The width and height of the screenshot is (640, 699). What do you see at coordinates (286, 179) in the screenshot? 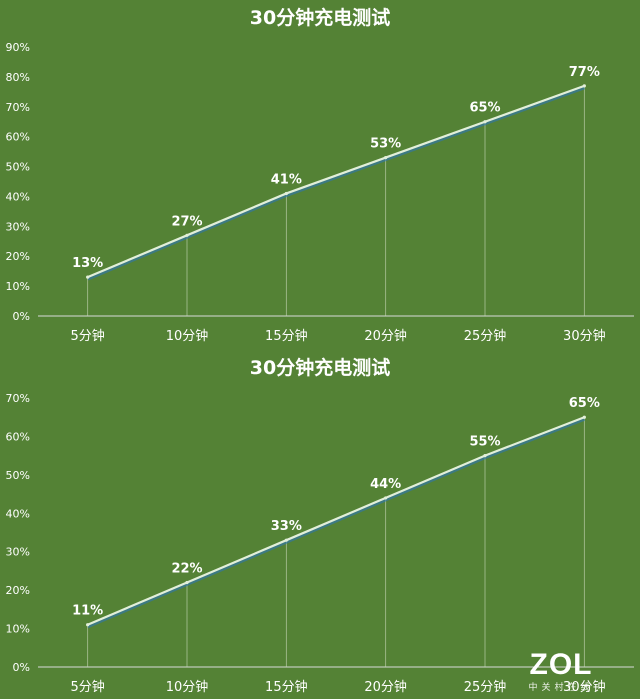
I see `data-label: 41%` at bounding box center [286, 179].